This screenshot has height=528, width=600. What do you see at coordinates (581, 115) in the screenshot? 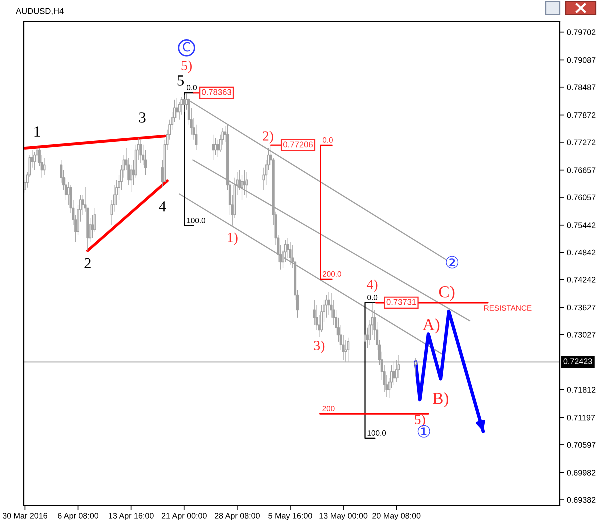
I see `y-tick-label: 0.77872` at bounding box center [581, 115].